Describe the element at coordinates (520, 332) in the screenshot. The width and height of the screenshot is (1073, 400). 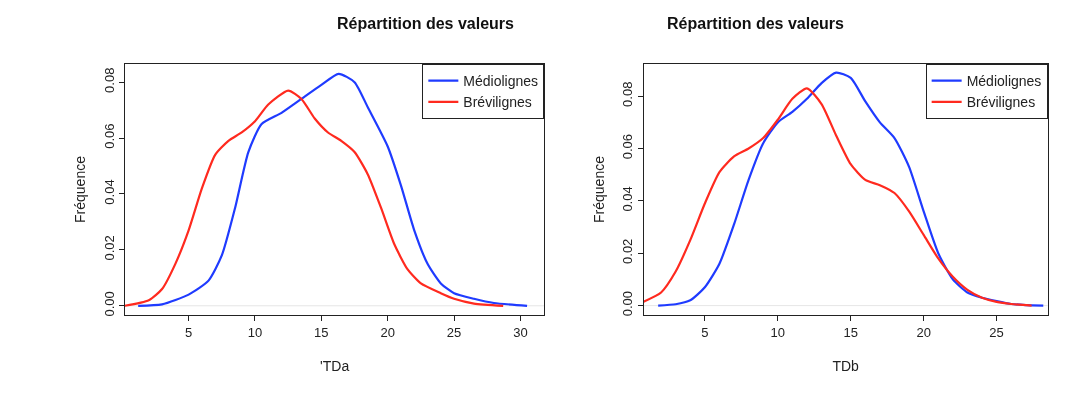
I see `x-tick-label: 30` at that location.